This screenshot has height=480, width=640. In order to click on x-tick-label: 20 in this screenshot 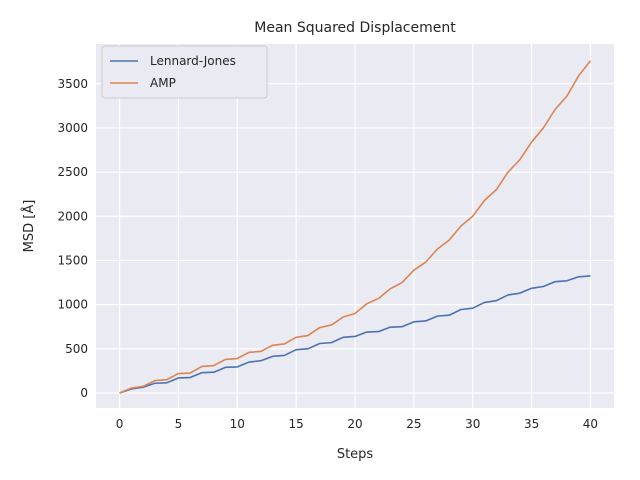, I will do `click(354, 424)`.